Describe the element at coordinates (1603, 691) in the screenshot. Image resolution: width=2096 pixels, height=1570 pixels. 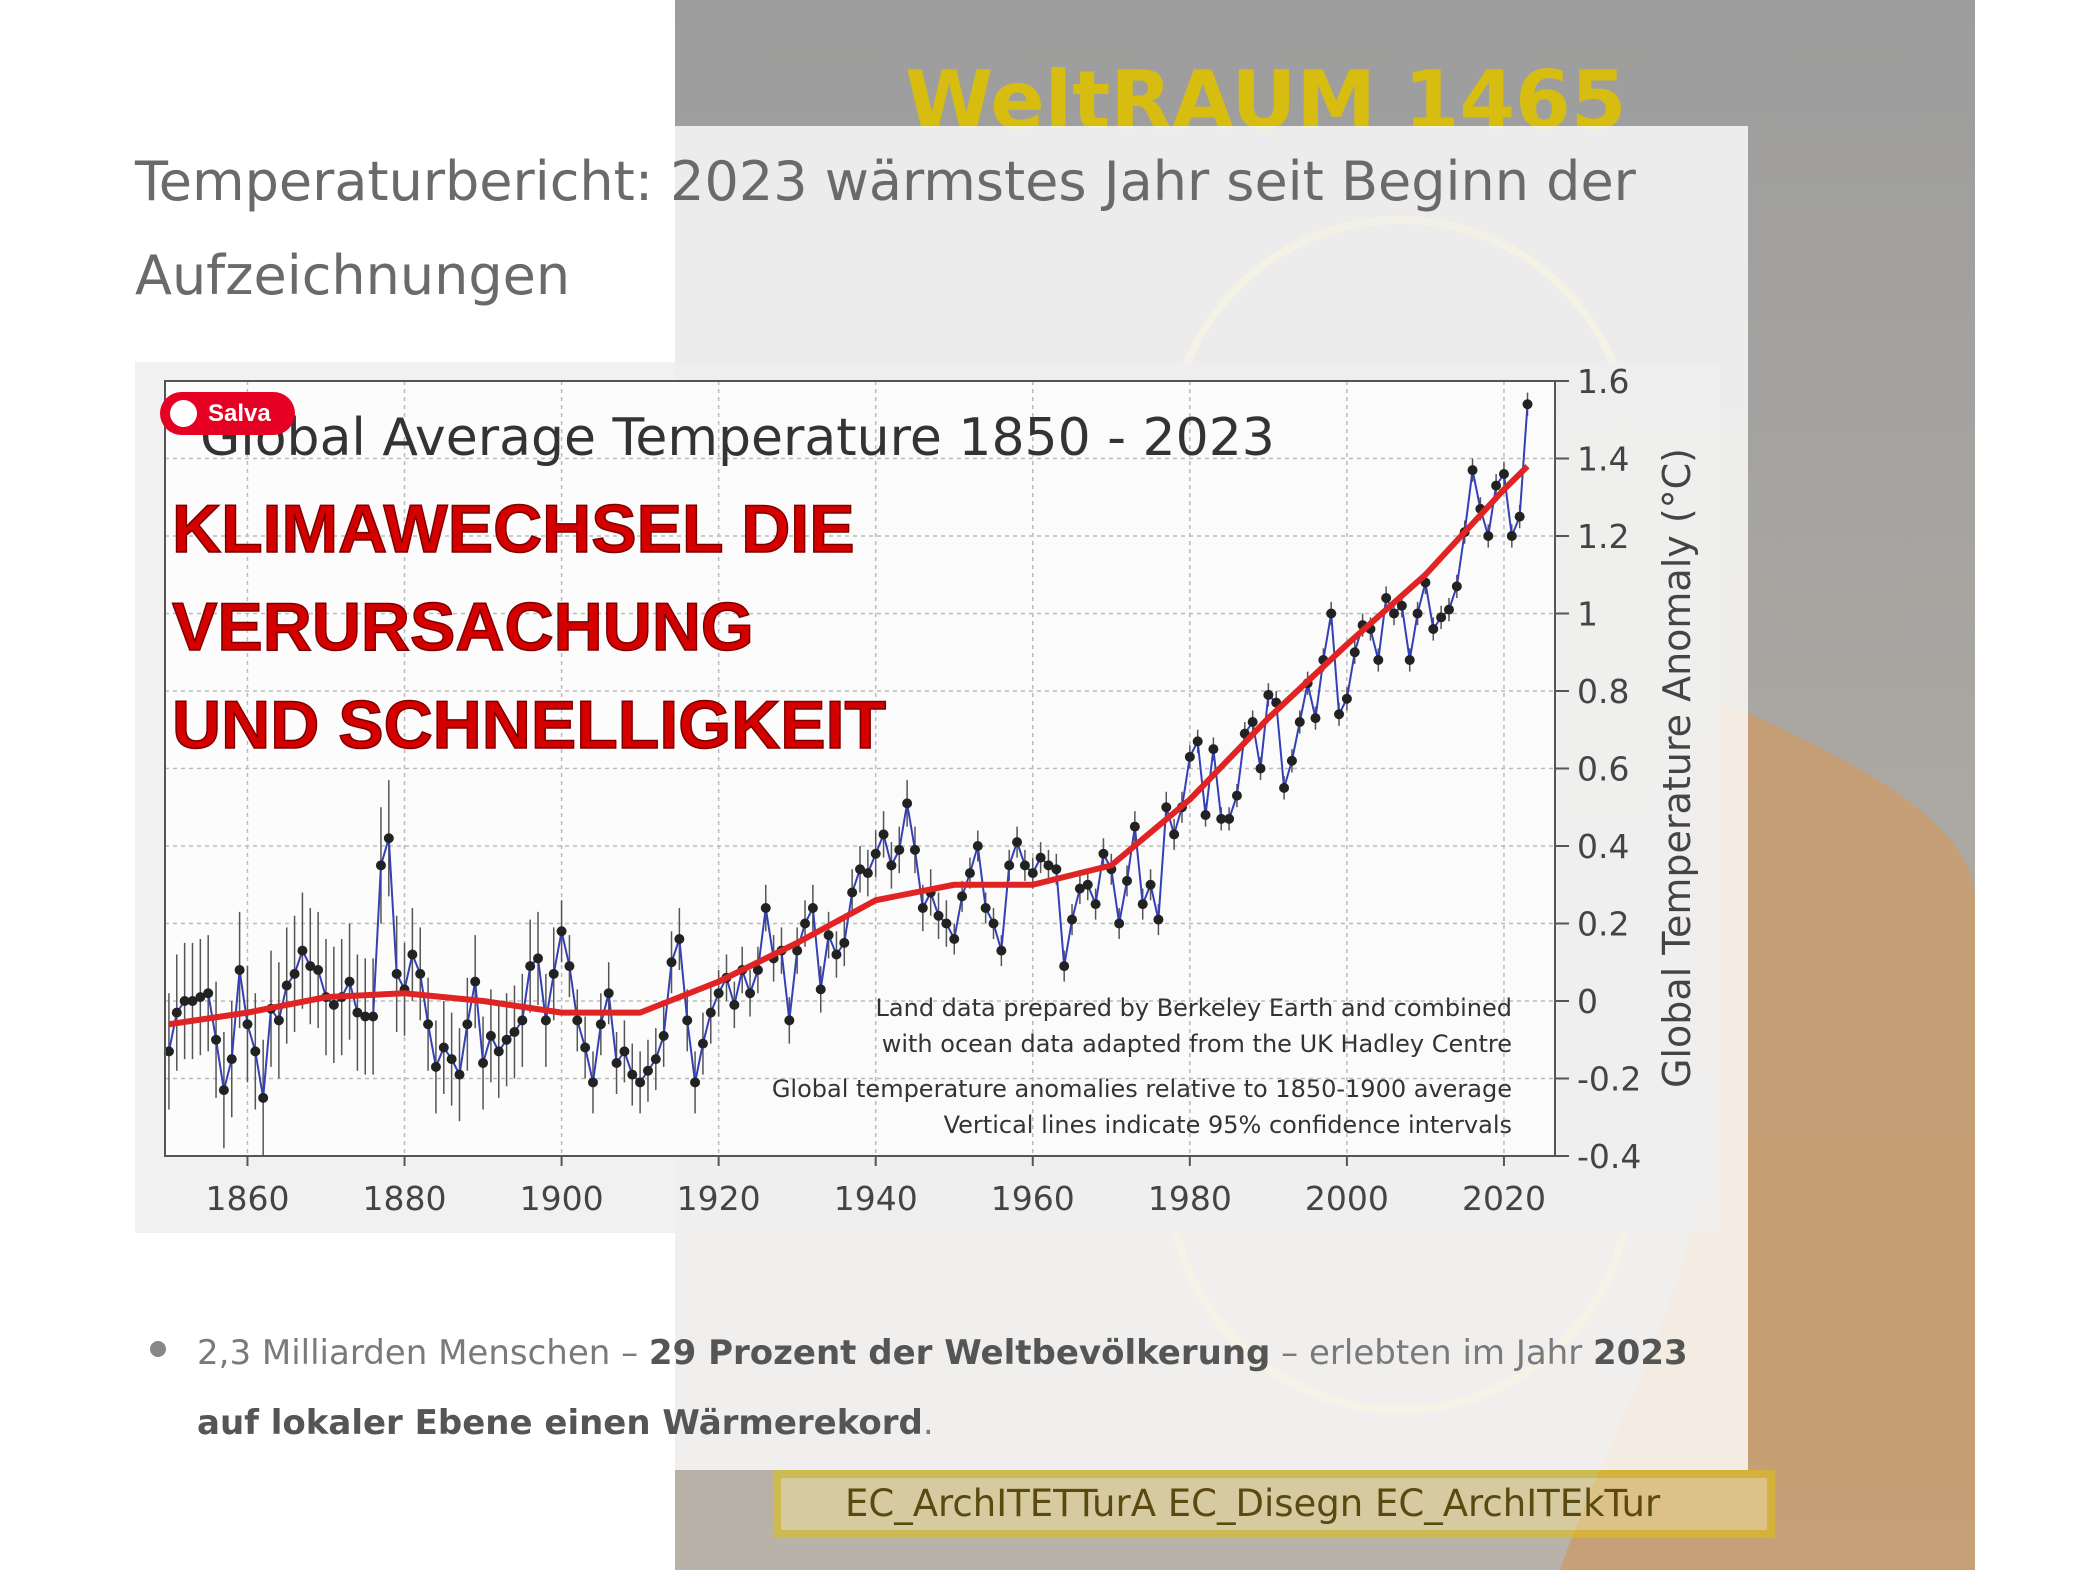
I see `y-tick-label: 0.8` at that location.